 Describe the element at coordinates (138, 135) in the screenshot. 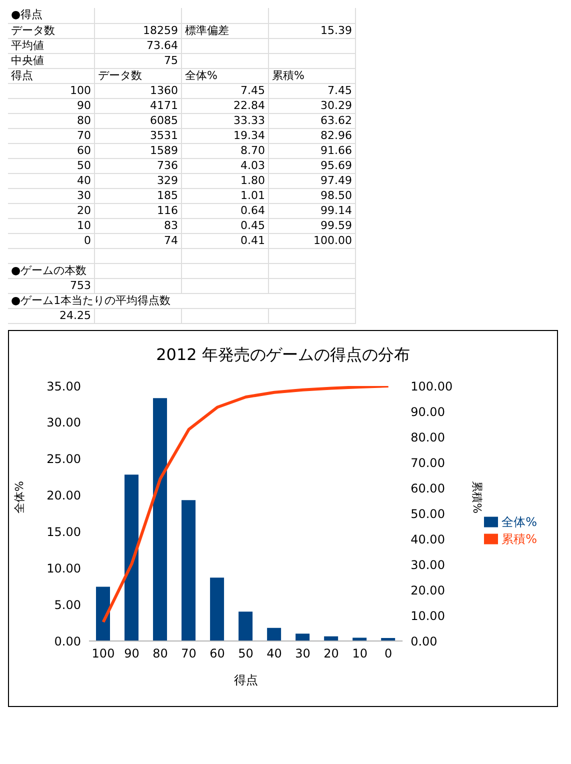

I see `text: 3531` at that location.